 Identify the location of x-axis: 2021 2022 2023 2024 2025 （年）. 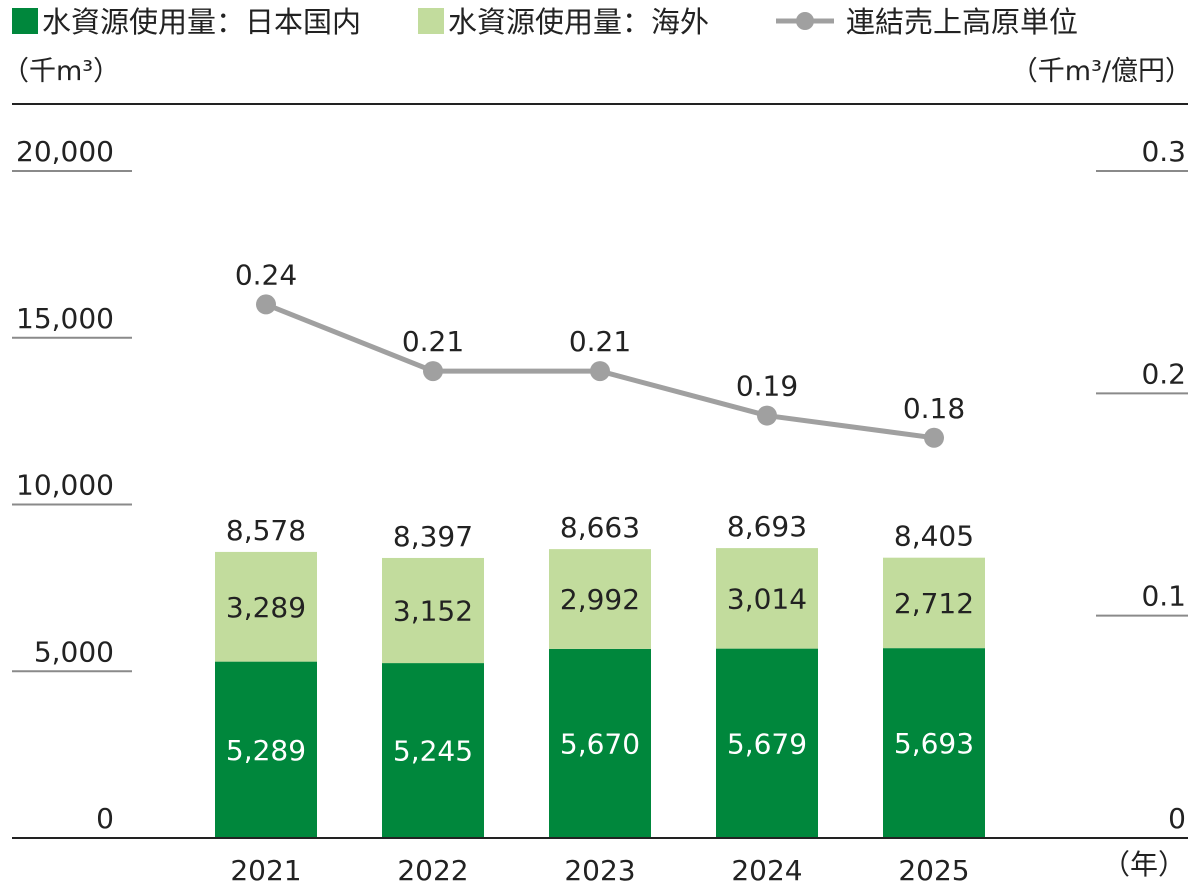
(708, 867).